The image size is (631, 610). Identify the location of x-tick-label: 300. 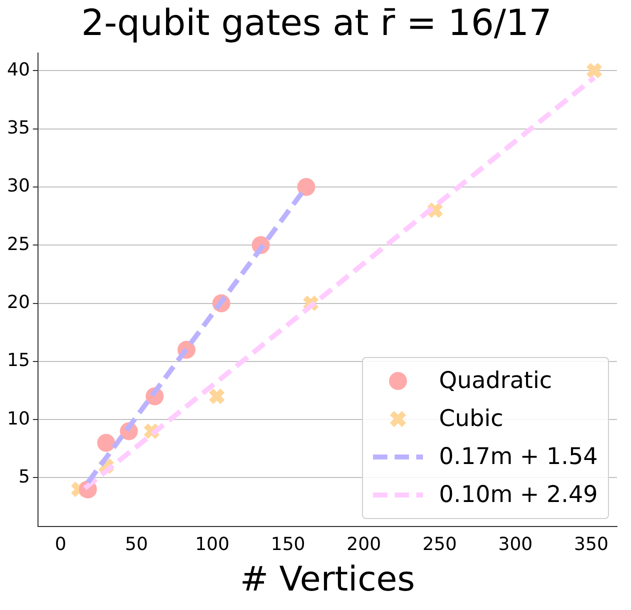
(515, 545).